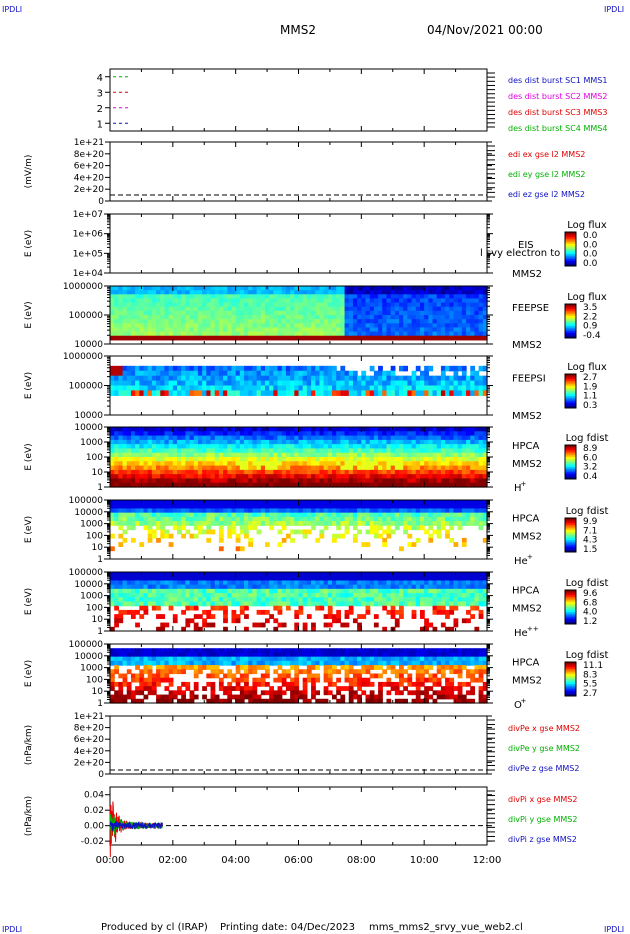 Image resolution: width=630 pixels, height=934 pixels. What do you see at coordinates (527, 537) in the screenshot?
I see `spacecraft-label: MMS2` at bounding box center [527, 537].